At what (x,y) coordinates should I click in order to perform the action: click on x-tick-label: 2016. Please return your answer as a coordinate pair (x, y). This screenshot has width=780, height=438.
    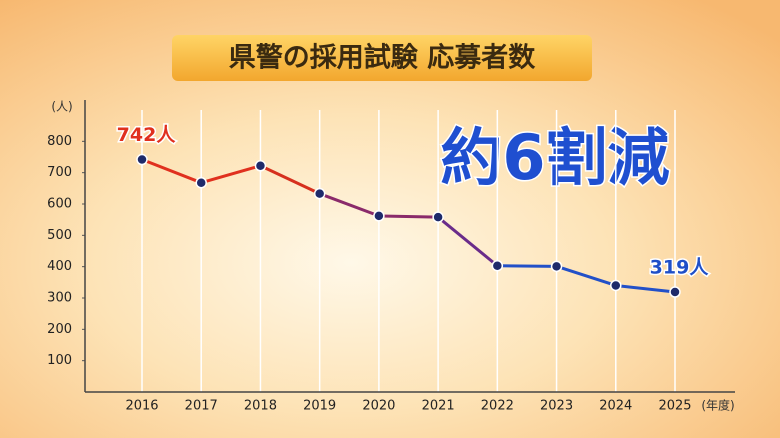
    Looking at the image, I should click on (141, 406).